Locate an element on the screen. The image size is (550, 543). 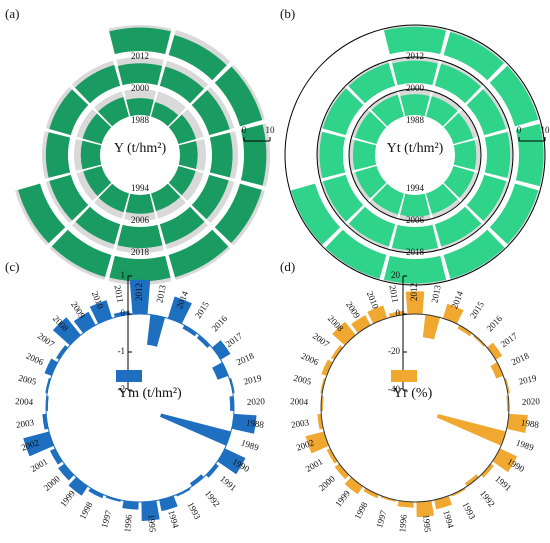
center-label: Yt (t/hm²) is located at coordinates (415, 148).